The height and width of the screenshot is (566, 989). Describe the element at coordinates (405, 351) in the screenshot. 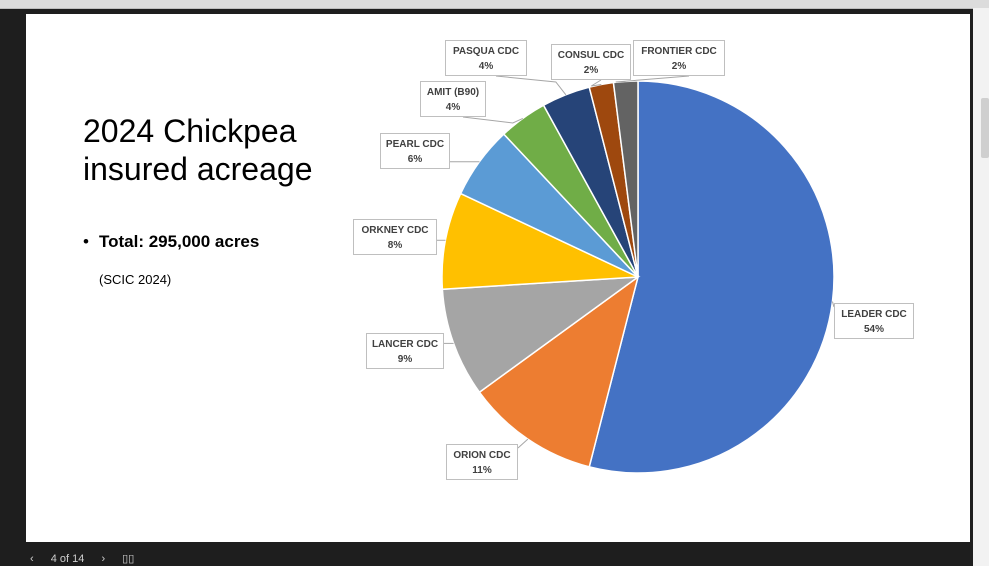

I see `data-label: LANCER CDC 9%` at that location.